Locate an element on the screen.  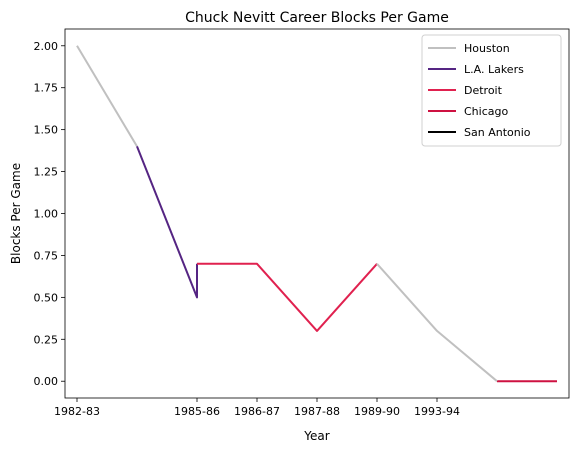
y-tick-label: 1.75 is located at coordinates (46, 88).